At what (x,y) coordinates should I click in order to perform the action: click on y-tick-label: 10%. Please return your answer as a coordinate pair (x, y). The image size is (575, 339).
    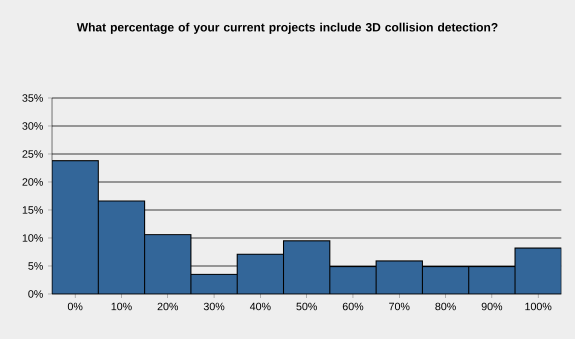
    Looking at the image, I should click on (32, 238).